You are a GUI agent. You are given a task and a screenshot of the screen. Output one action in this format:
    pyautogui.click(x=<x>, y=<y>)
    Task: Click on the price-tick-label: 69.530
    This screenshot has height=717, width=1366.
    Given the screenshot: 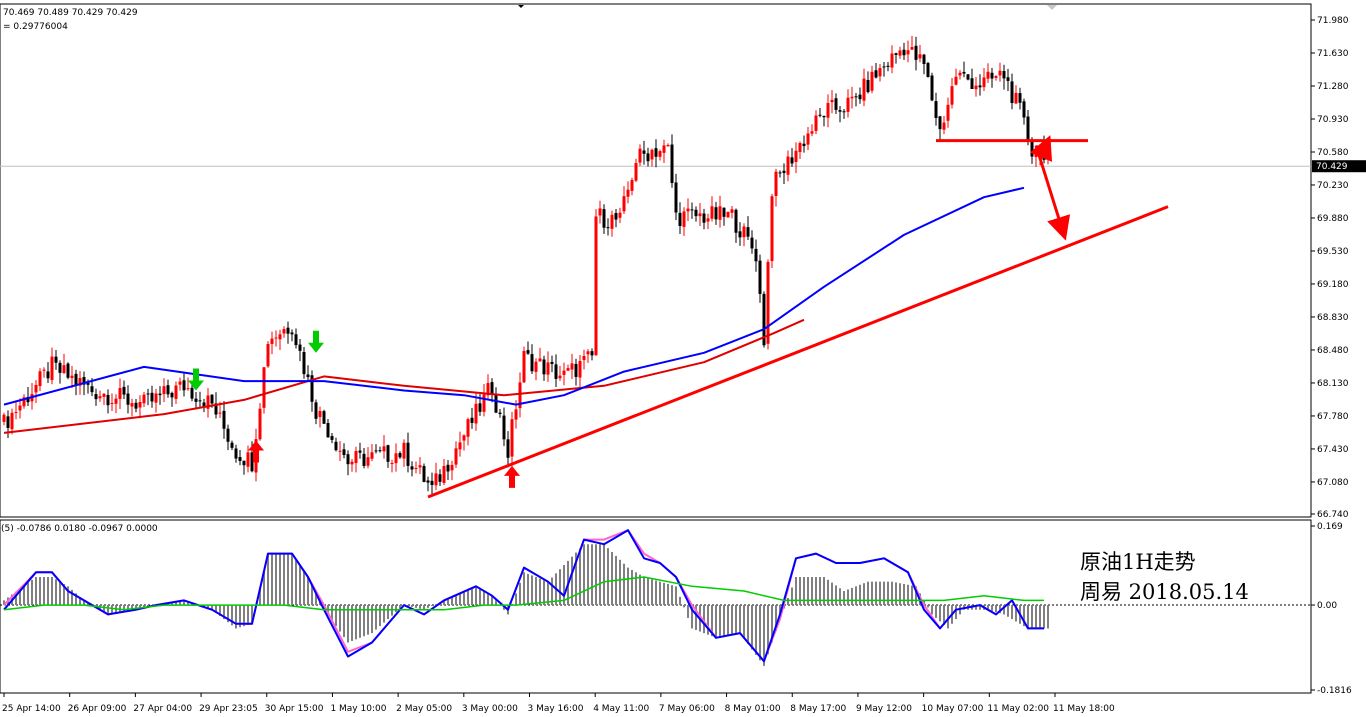 What is the action you would take?
    pyautogui.click(x=1333, y=252)
    